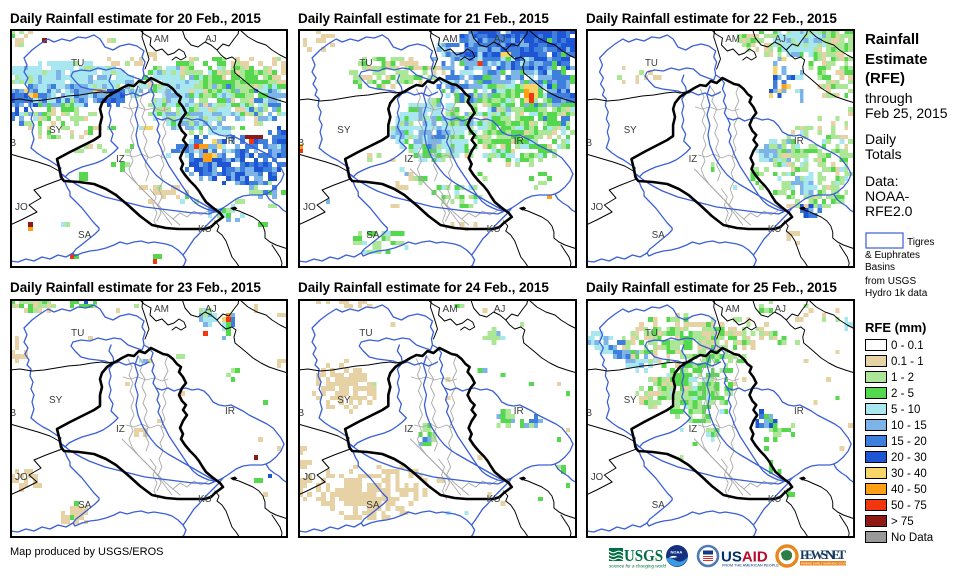  What do you see at coordinates (902, 394) in the screenshot?
I see `svg-text: 2 - 5` at bounding box center [902, 394].